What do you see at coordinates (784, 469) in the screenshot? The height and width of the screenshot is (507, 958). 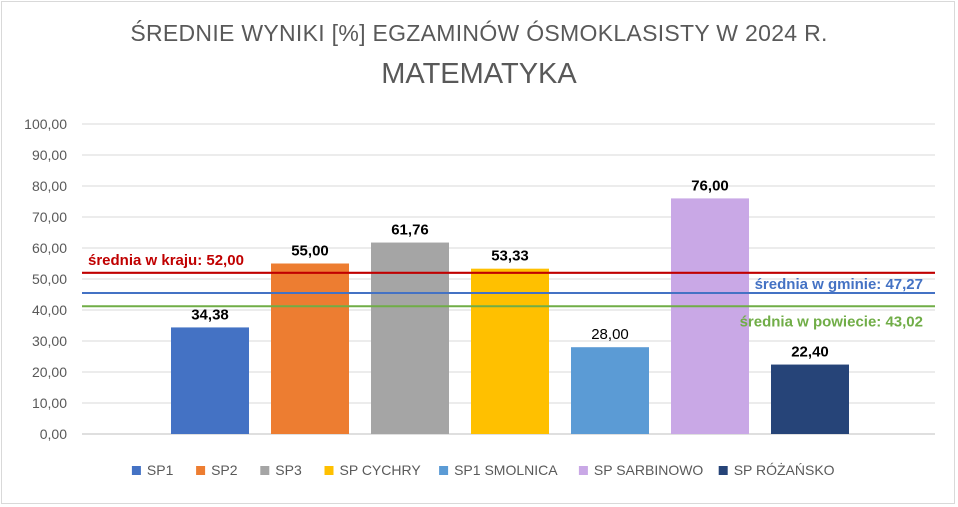 I see `legend-label: SP RÓŻAŃSKO` at bounding box center [784, 469].